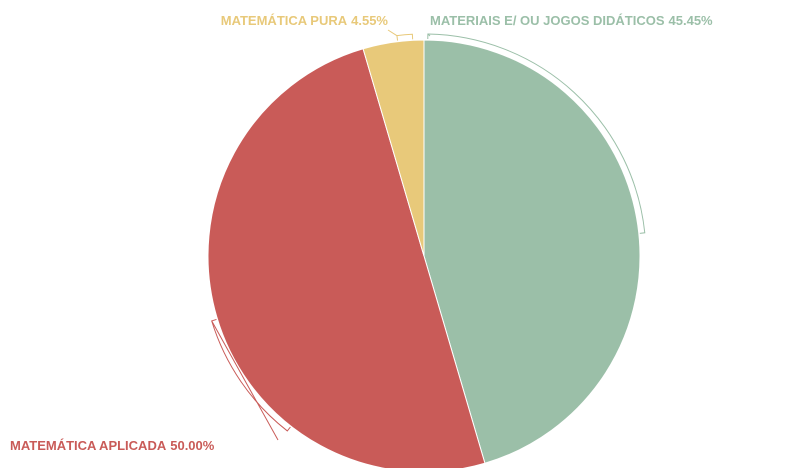 This screenshot has width=790, height=468. What do you see at coordinates (547, 20) in the screenshot?
I see `slice-name: MATERIAIS E/ OU JOGOS DIDÁTICOS` at bounding box center [547, 20].